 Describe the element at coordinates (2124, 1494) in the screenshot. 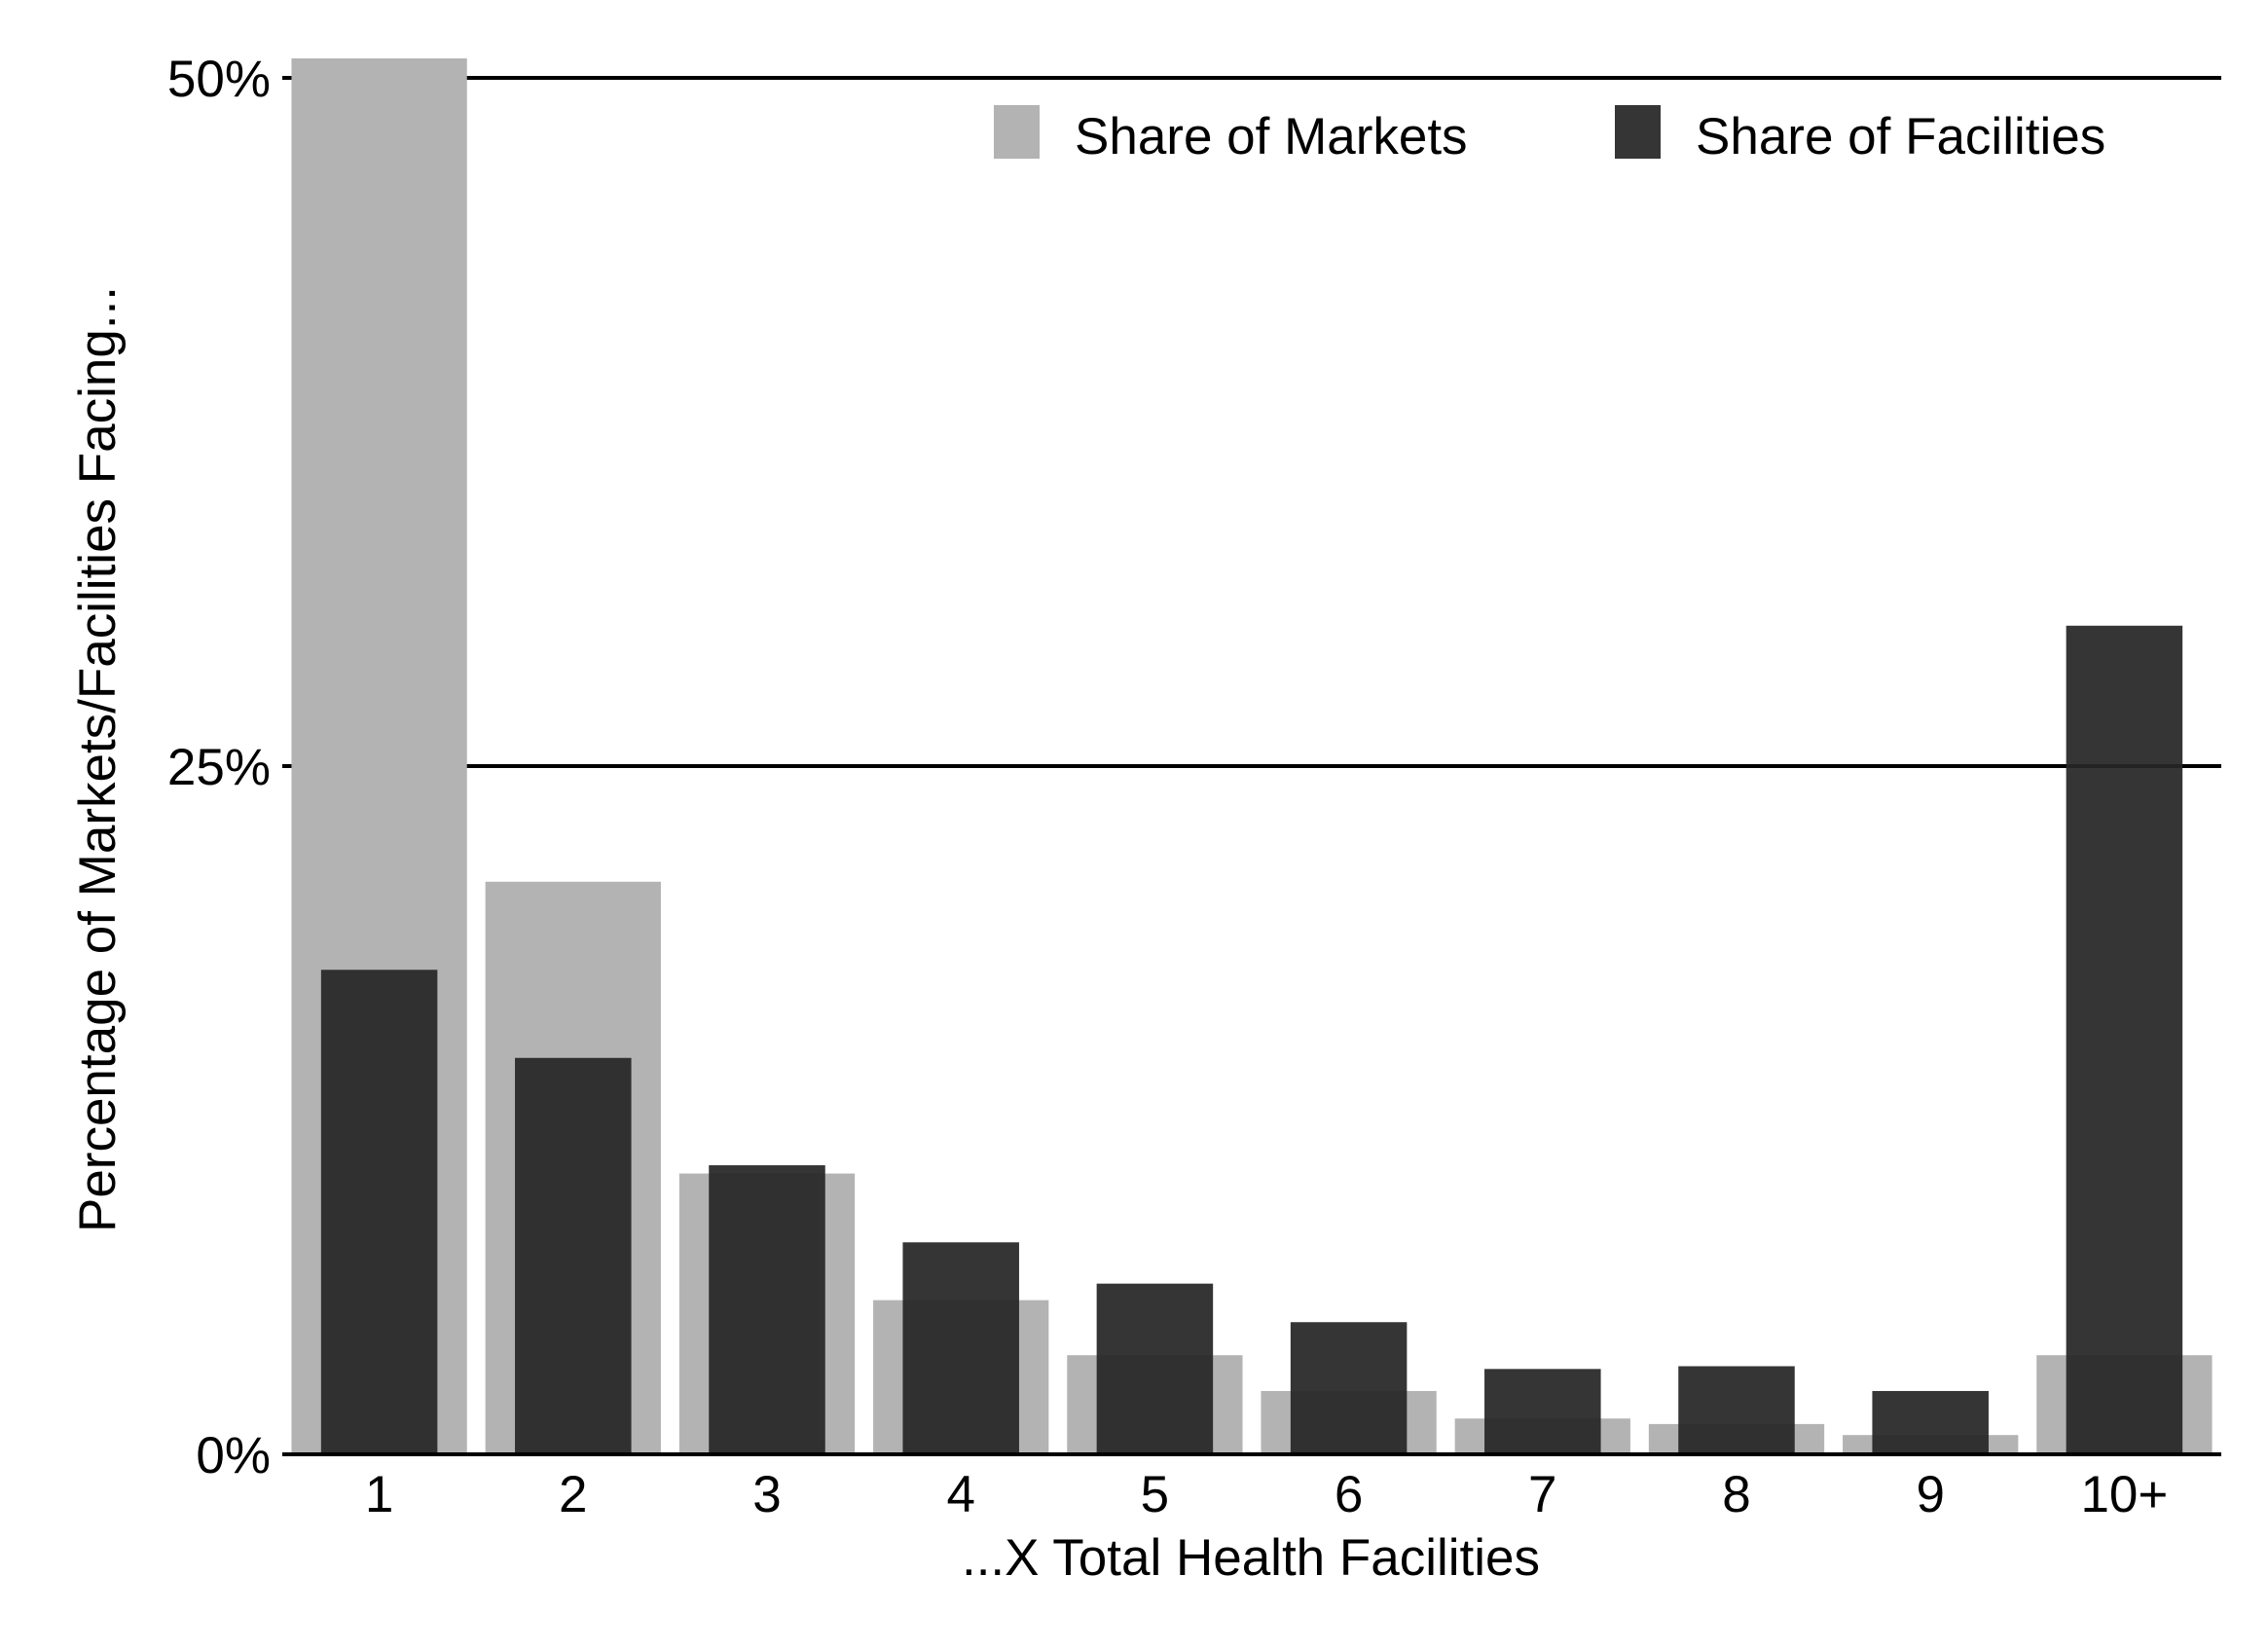

I see `x-tick-label: 10+` at that location.